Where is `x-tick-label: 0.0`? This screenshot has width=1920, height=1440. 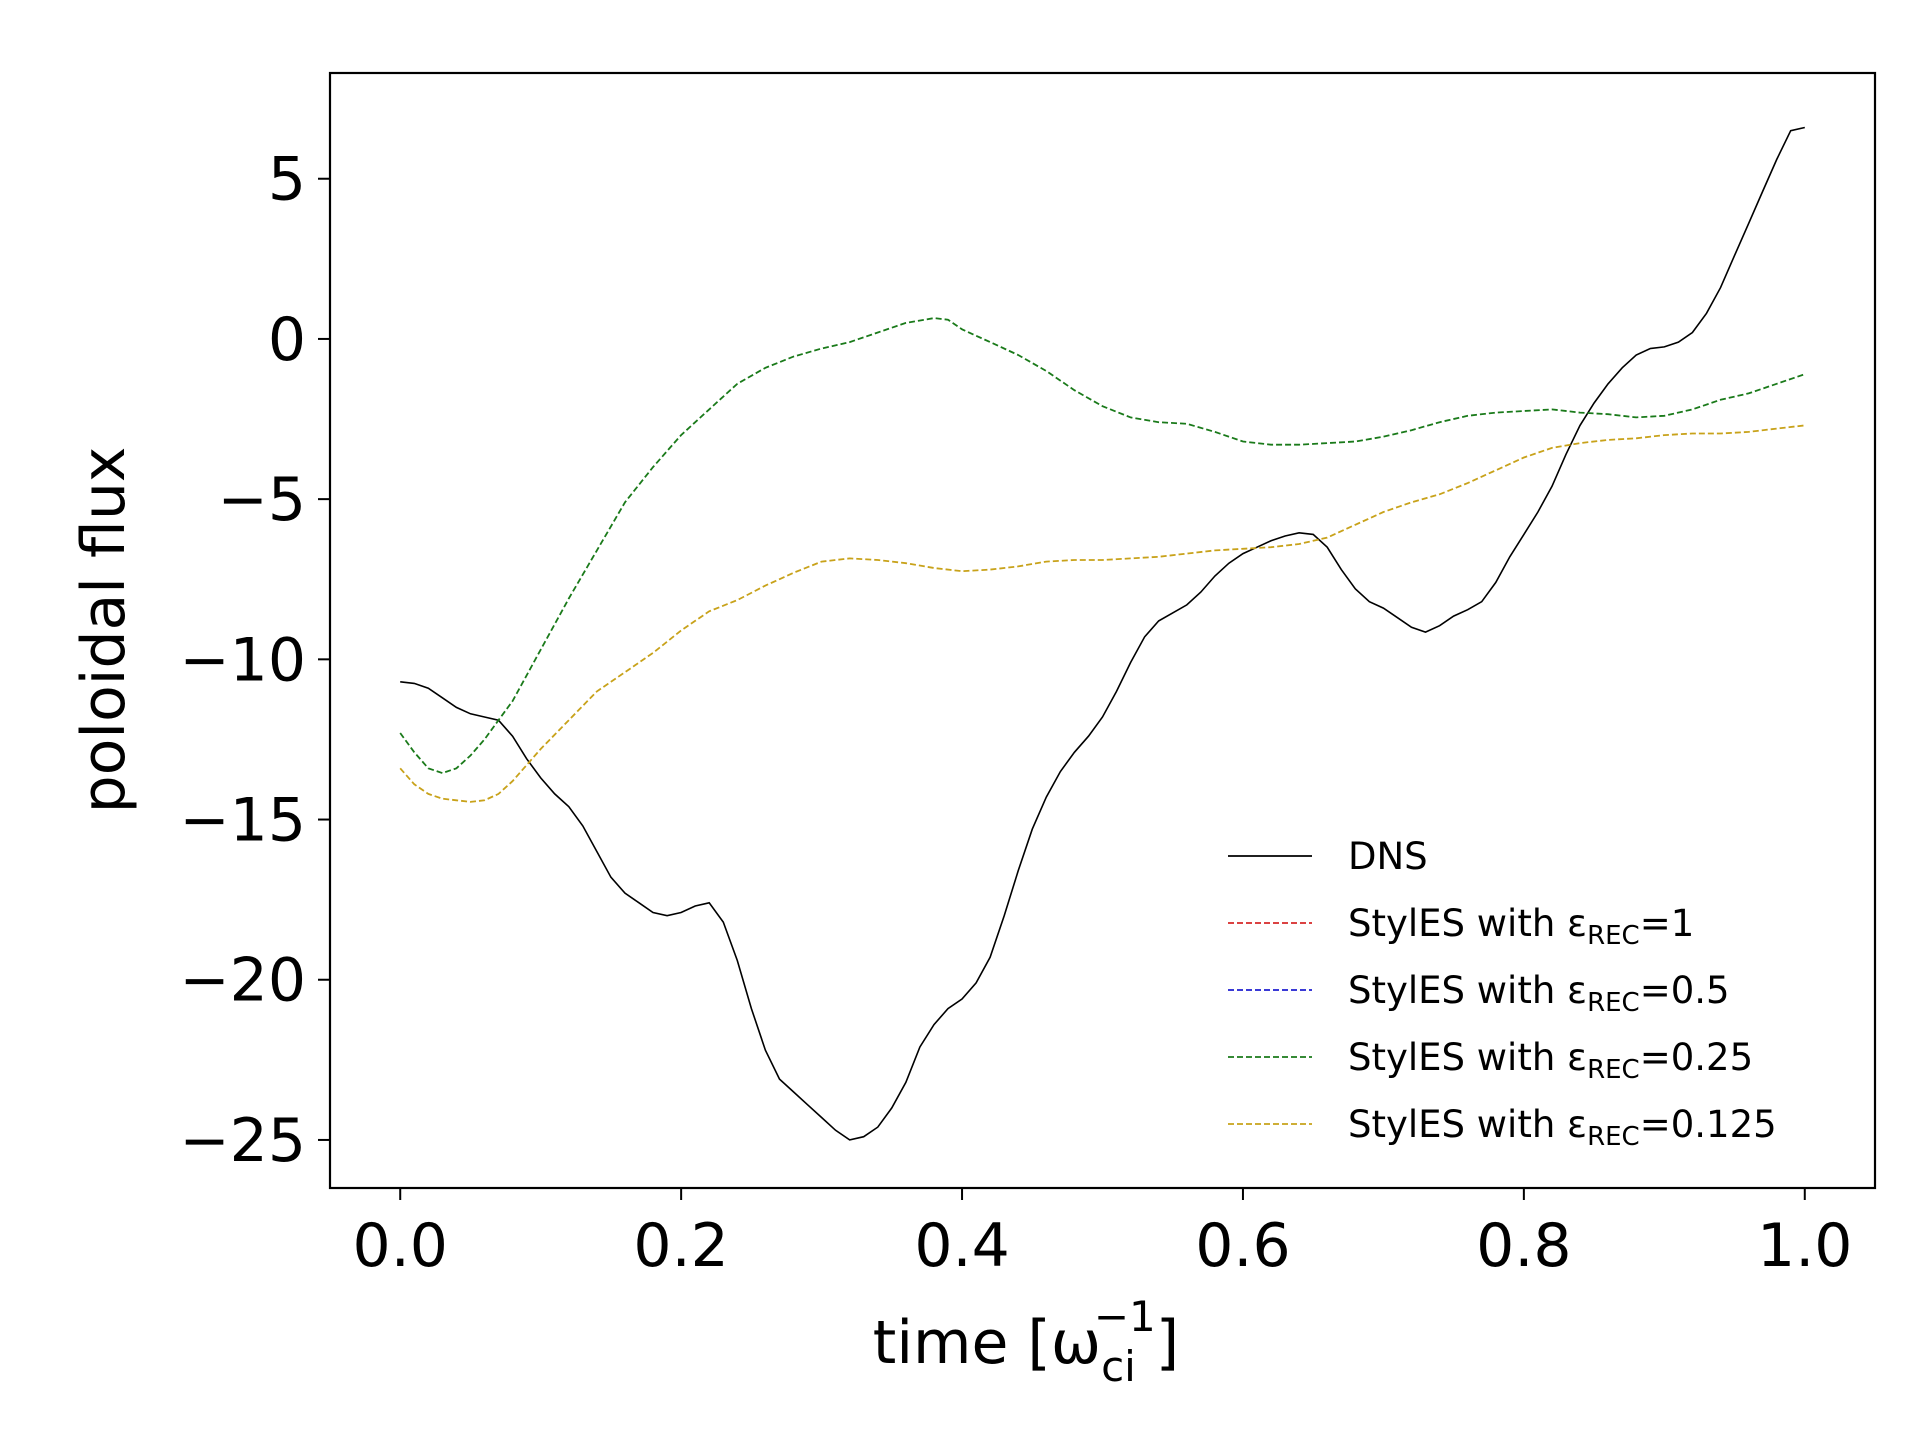
x-tick-label: 0.0 is located at coordinates (400, 1246).